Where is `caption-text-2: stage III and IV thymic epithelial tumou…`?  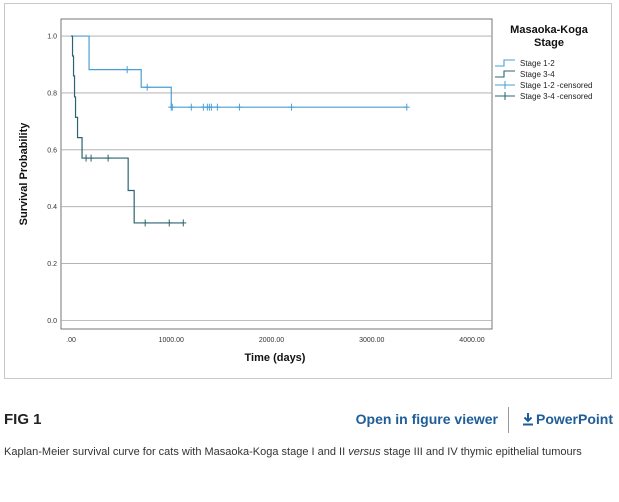
caption-text-2: stage III and IV thymic epithelial tumou… is located at coordinates (481, 452).